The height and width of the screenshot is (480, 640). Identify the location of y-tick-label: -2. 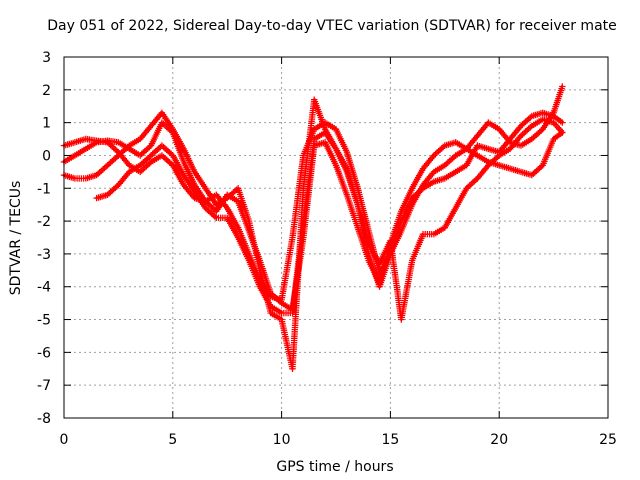
(44, 222).